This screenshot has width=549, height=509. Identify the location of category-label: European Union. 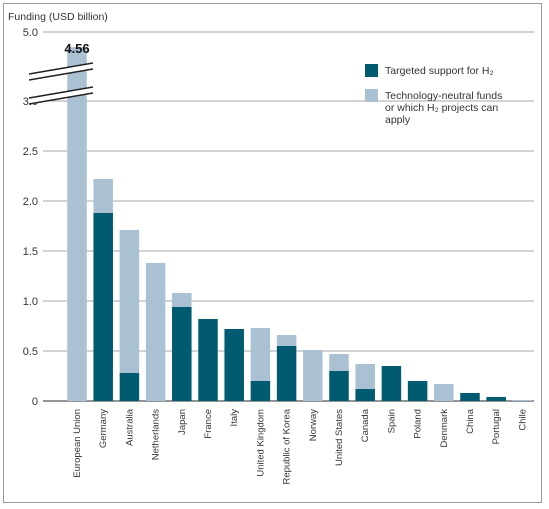
(77, 443).